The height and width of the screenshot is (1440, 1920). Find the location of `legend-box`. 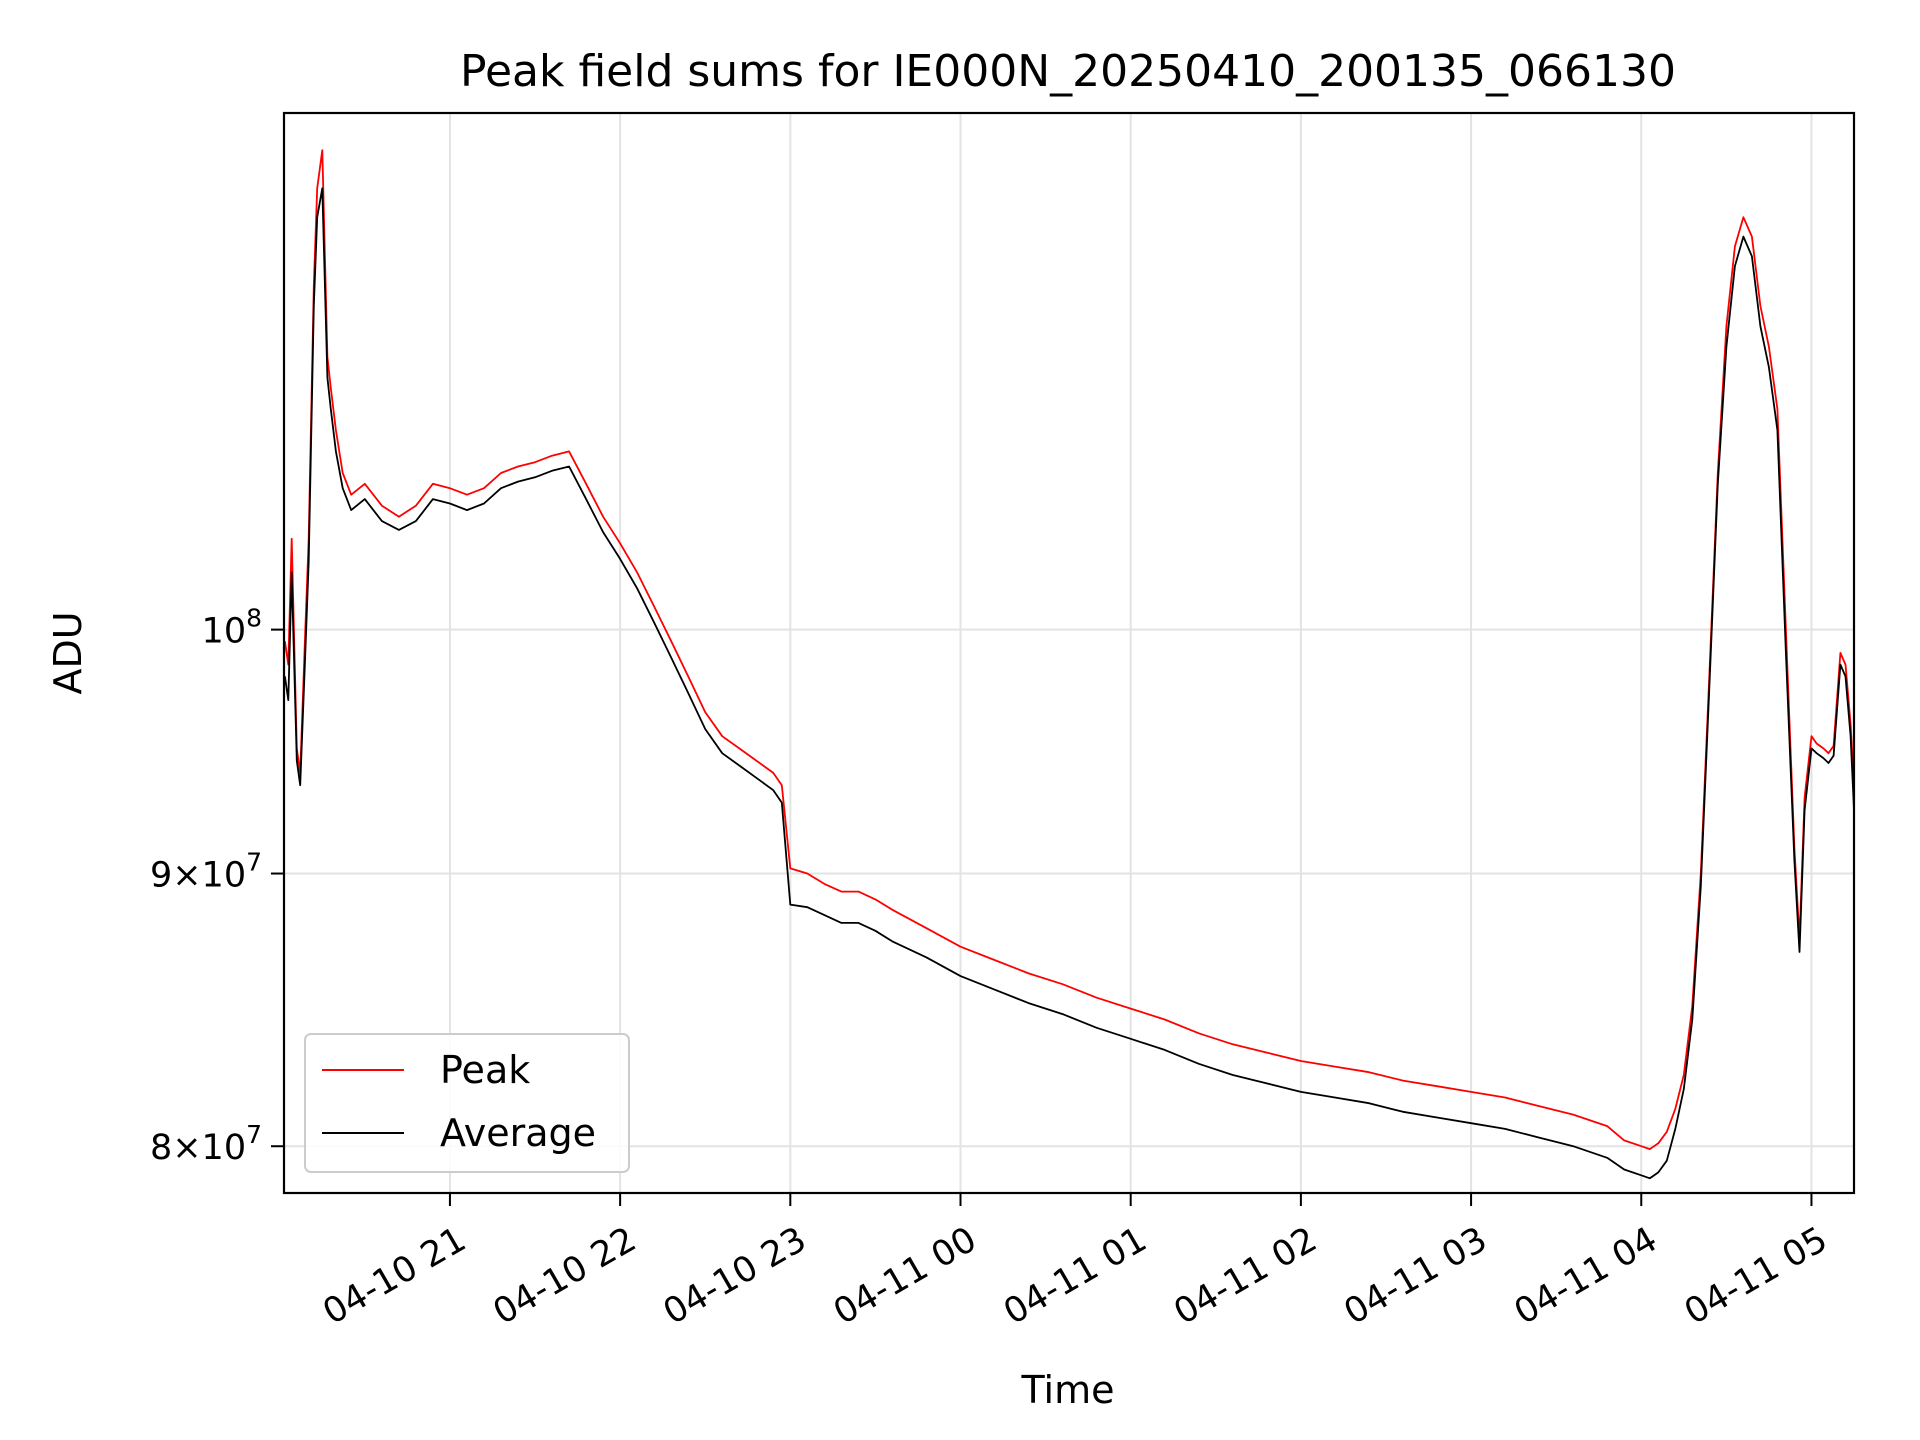

legend-box is located at coordinates (467, 1103).